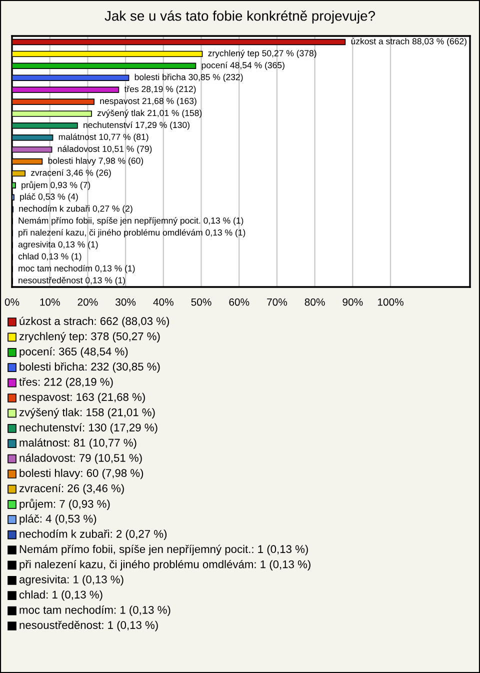  I want to click on category-label: nesoustředěnost 0,13 % (1), so click(71, 281).